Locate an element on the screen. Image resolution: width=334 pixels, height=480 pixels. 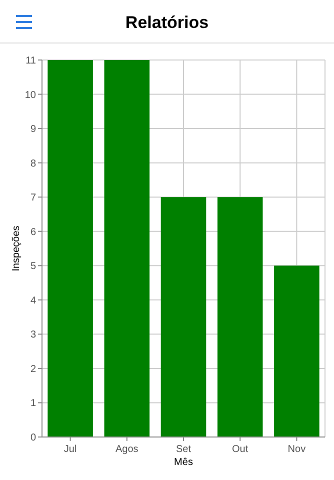
x-axis-title: Mês is located at coordinates (183, 462).